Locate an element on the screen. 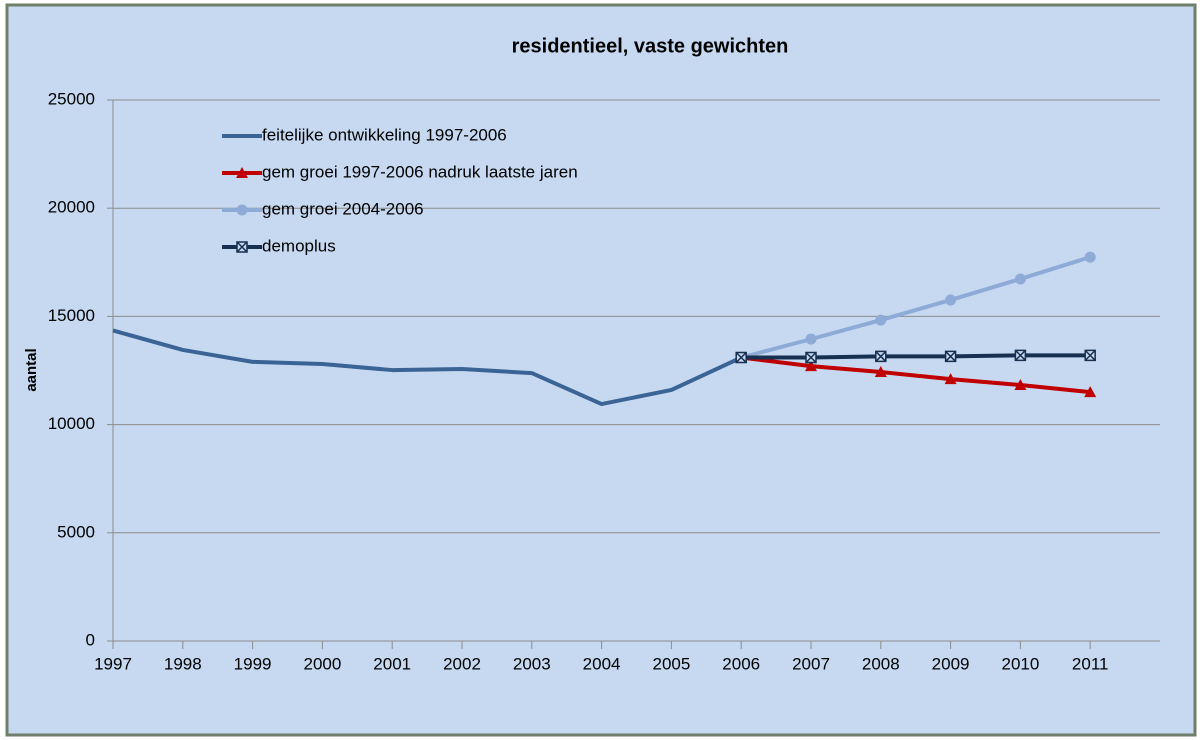  x-tick-label: 1999 is located at coordinates (253, 663).